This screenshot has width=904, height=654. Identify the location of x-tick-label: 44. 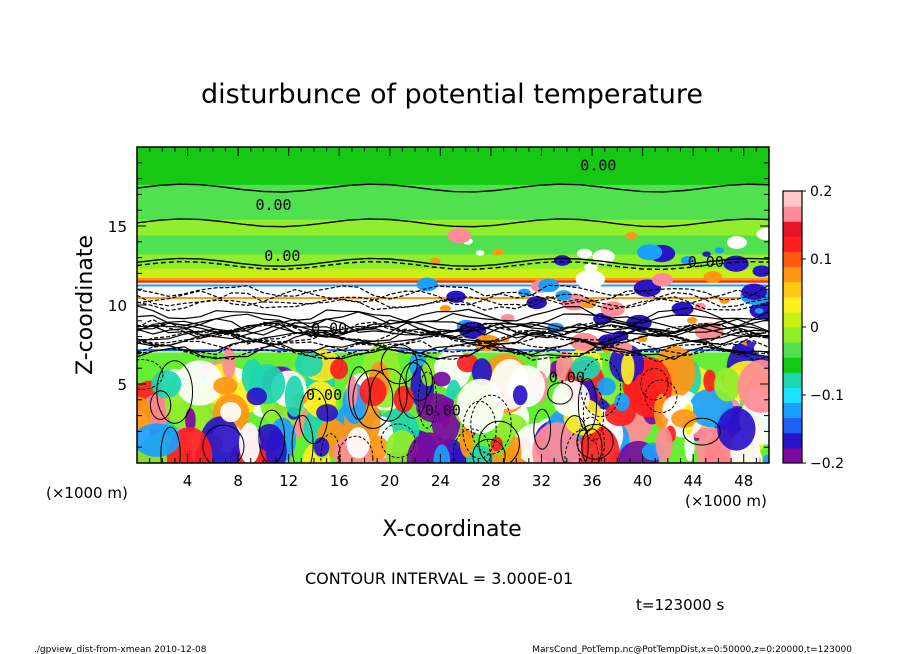
(693, 481).